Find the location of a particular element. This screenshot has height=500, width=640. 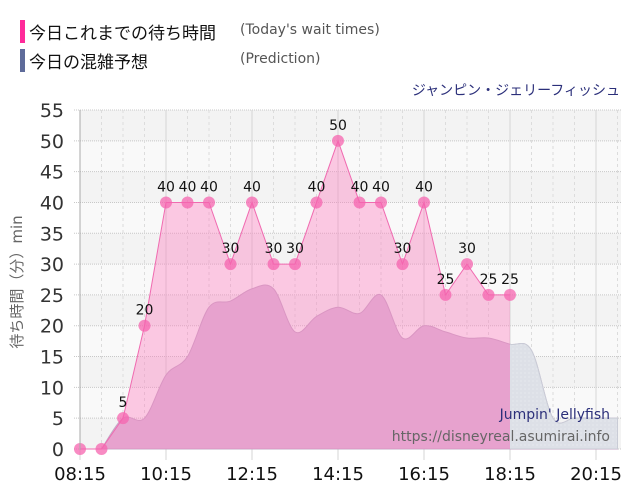

legend-item-actual: 今日これまでの待ち時間 is located at coordinates (118, 32).